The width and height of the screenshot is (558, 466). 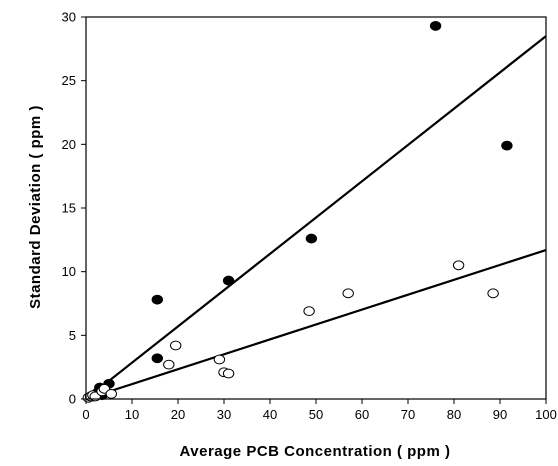 I want to click on y-tick-label: 20, so click(x=69, y=144).